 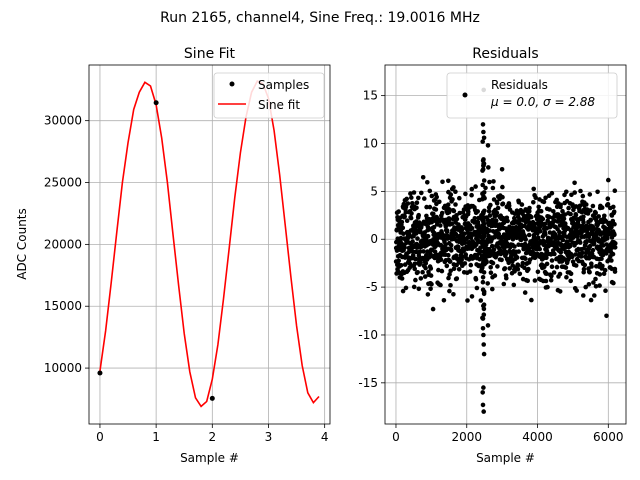 I want to click on sine-fit-legend: Samples Sine fit, so click(x=269, y=95).